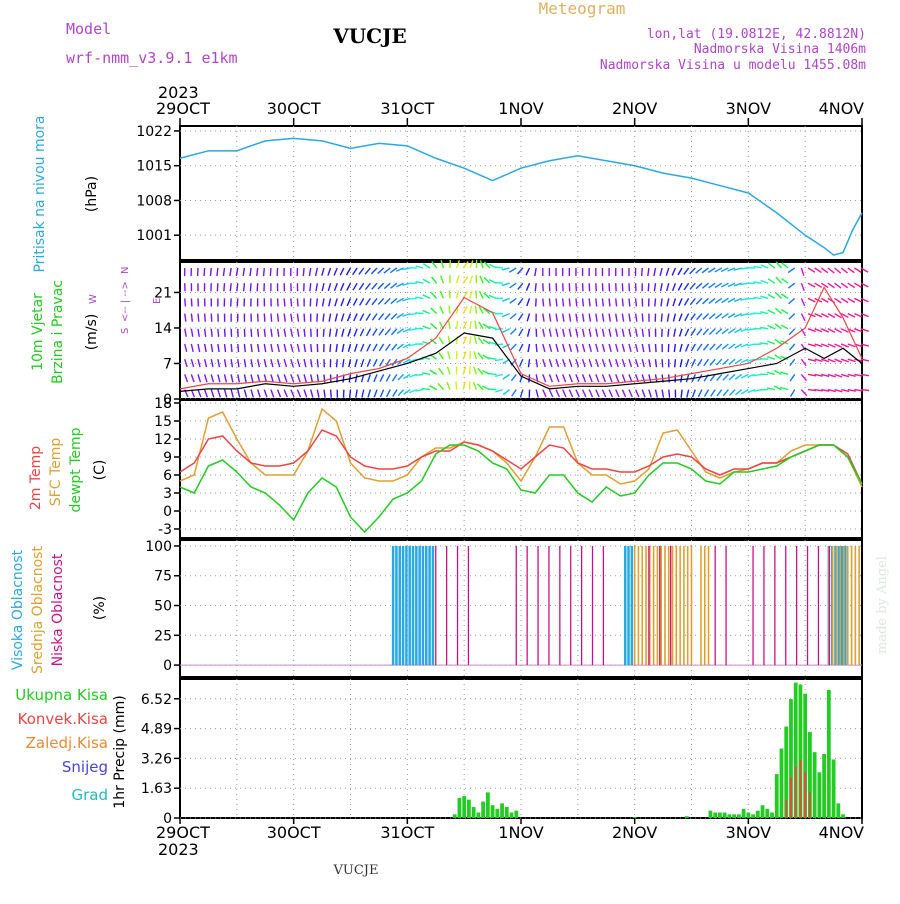  Describe the element at coordinates (154, 236) in the screenshot. I see `pressure-ytick-label: 1001` at that location.